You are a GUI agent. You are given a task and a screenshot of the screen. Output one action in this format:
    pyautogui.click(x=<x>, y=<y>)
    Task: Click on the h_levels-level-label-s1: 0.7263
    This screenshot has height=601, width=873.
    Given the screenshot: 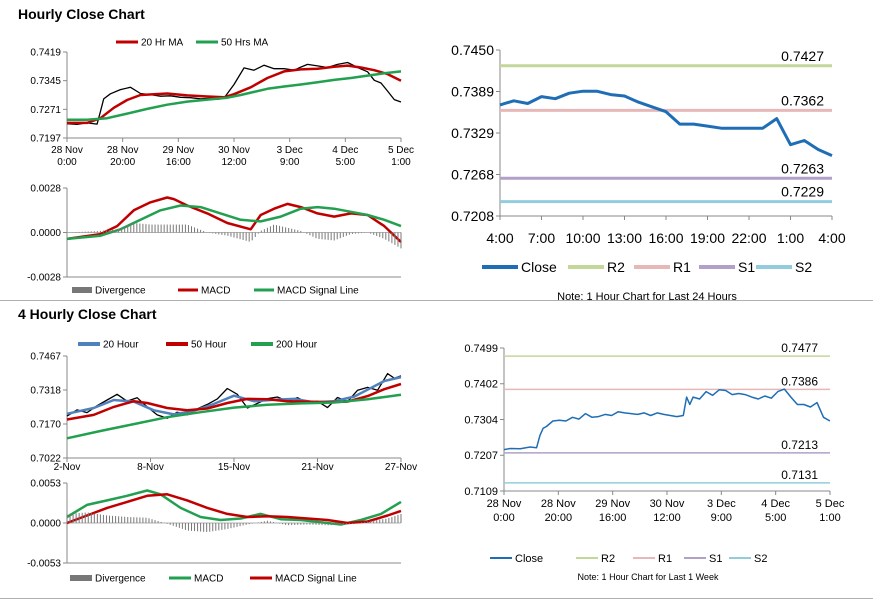 What is the action you would take?
    pyautogui.click(x=802, y=168)
    